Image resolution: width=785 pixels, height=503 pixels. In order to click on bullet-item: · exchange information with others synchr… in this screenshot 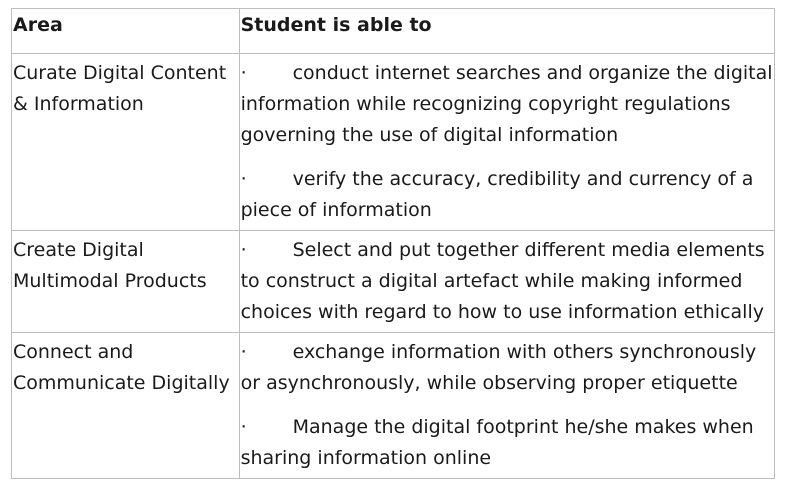, I will do `click(507, 368)`.